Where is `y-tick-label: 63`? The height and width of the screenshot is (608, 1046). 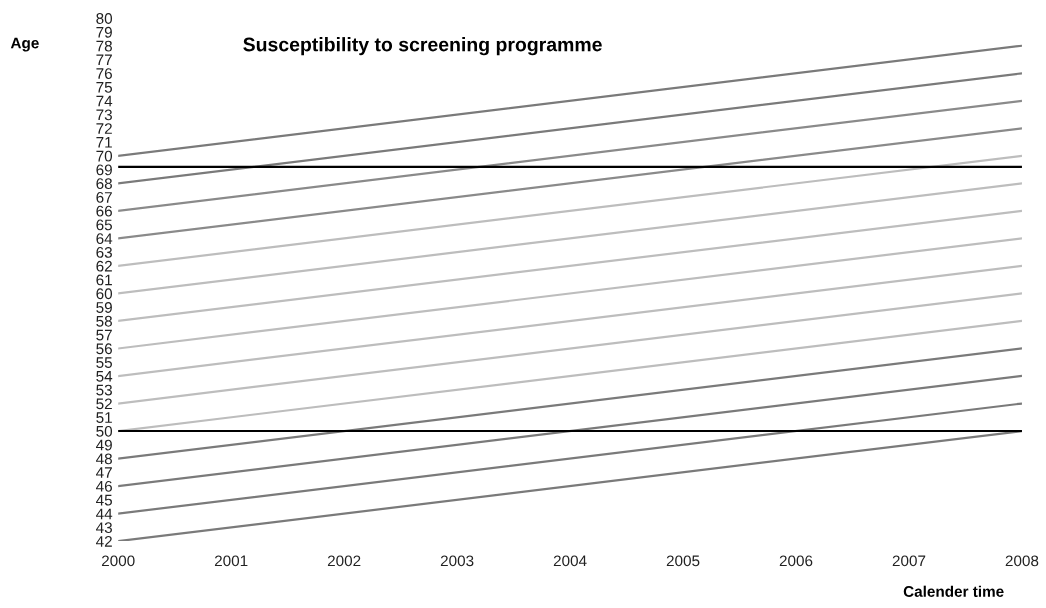 y-tick-label: 63 is located at coordinates (104, 252).